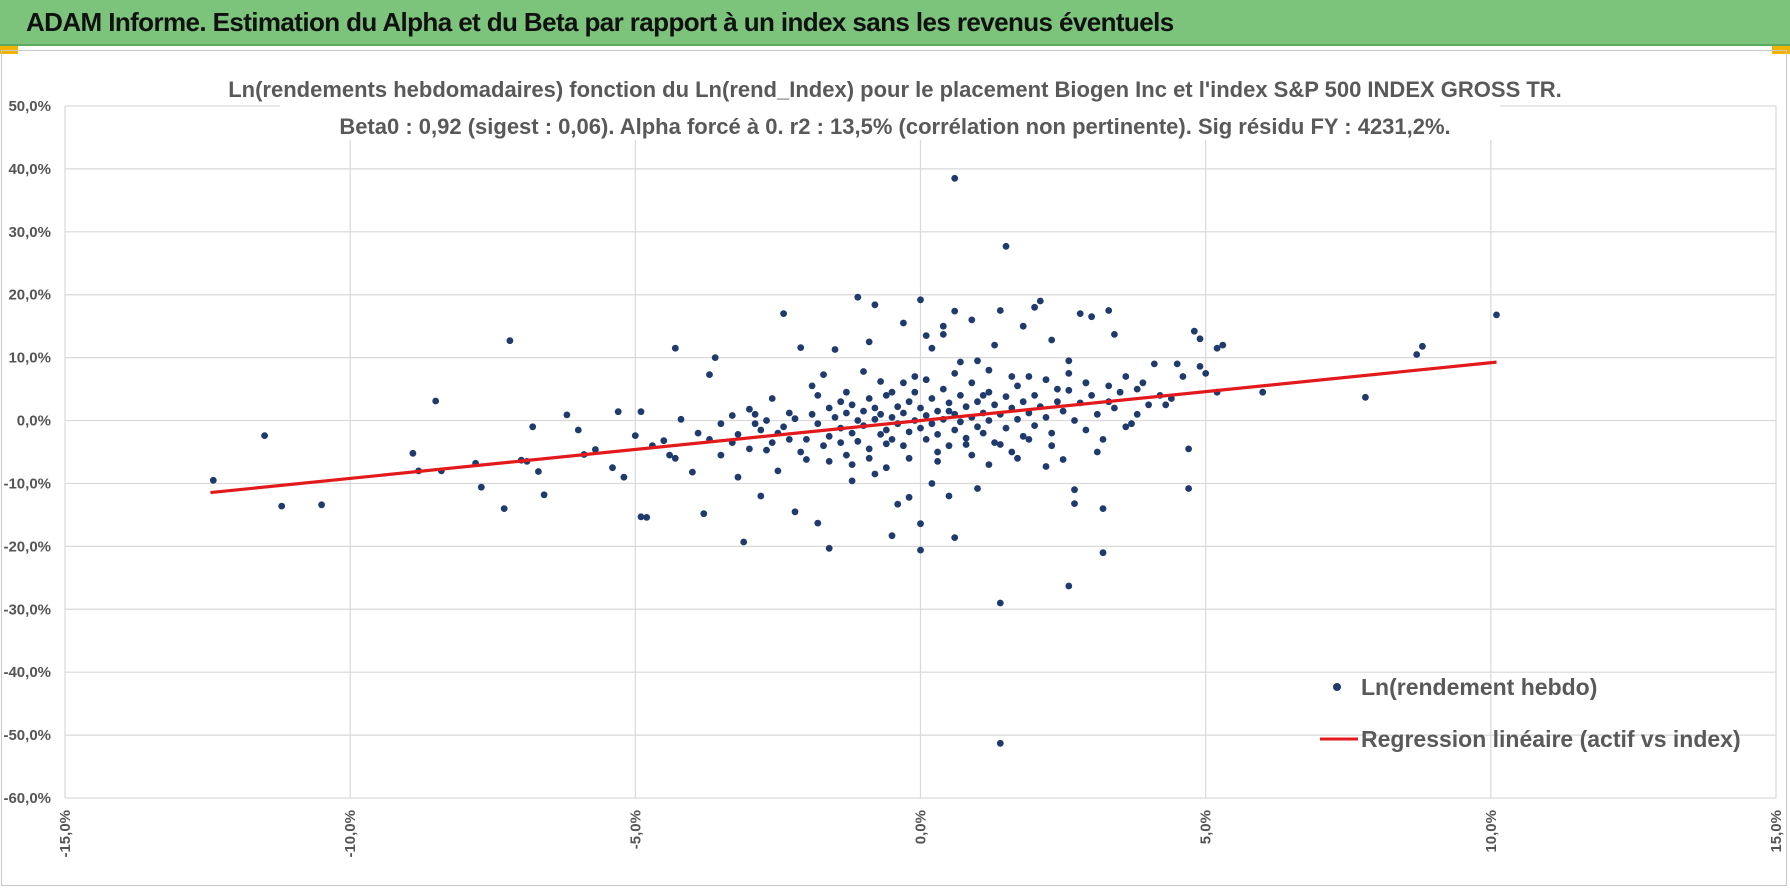 The image size is (1790, 888). What do you see at coordinates (29, 232) in the screenshot?
I see `y-tick-label: 30,0%` at bounding box center [29, 232].